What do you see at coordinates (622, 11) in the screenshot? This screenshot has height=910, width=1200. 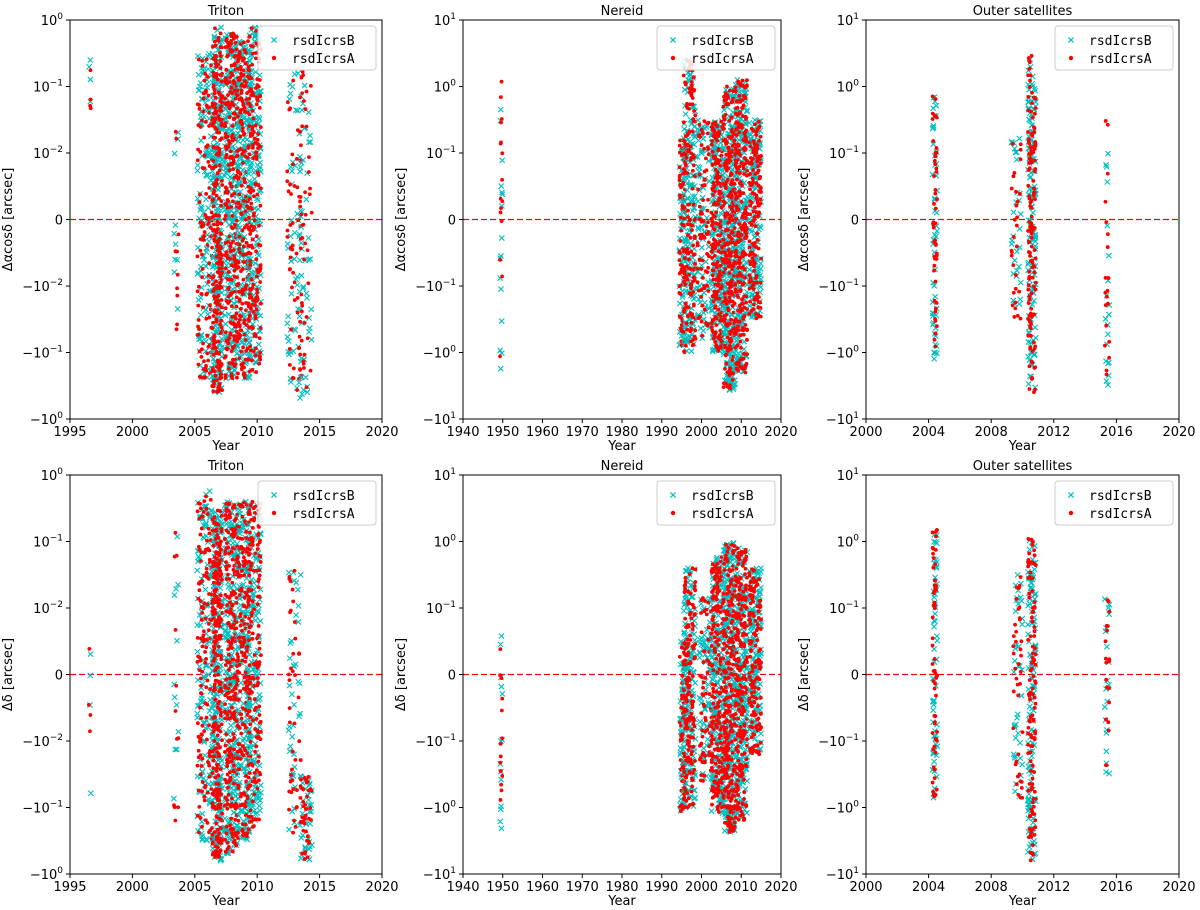 I see `chart-title: Nereid` at bounding box center [622, 11].